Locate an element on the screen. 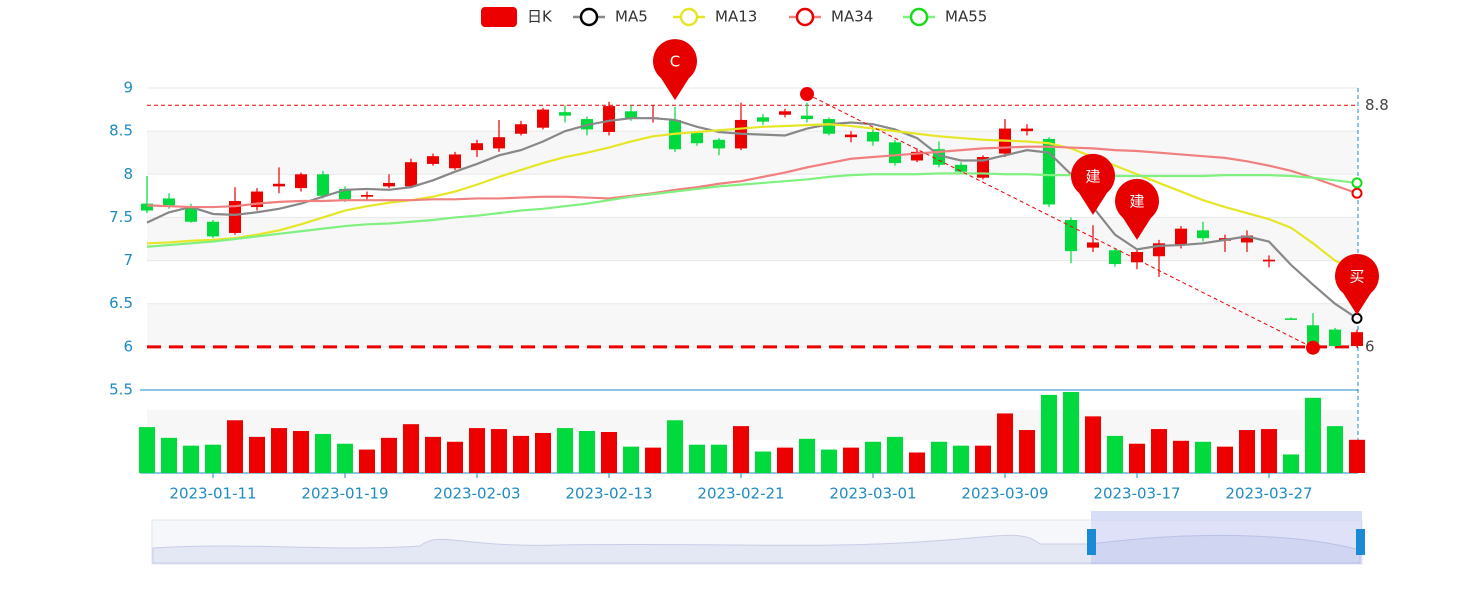 This screenshot has height=604, width=1476. pin-label: 建 is located at coordinates (1092, 176).